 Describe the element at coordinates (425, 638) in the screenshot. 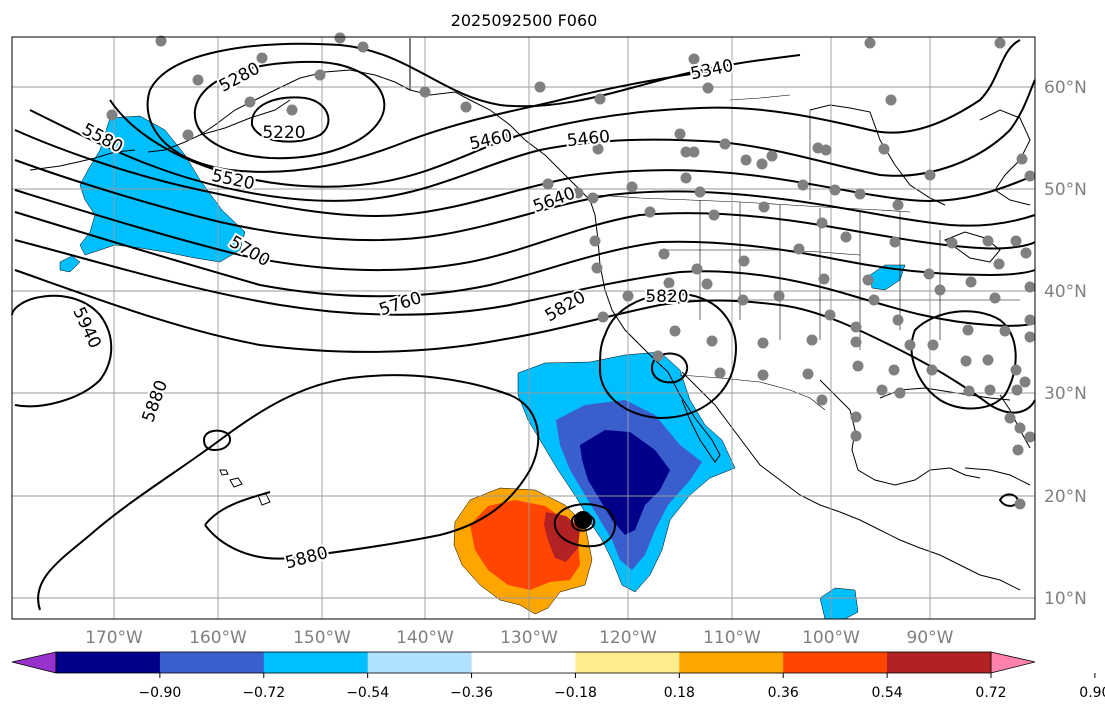

I see `lon-label: 140°W` at that location.